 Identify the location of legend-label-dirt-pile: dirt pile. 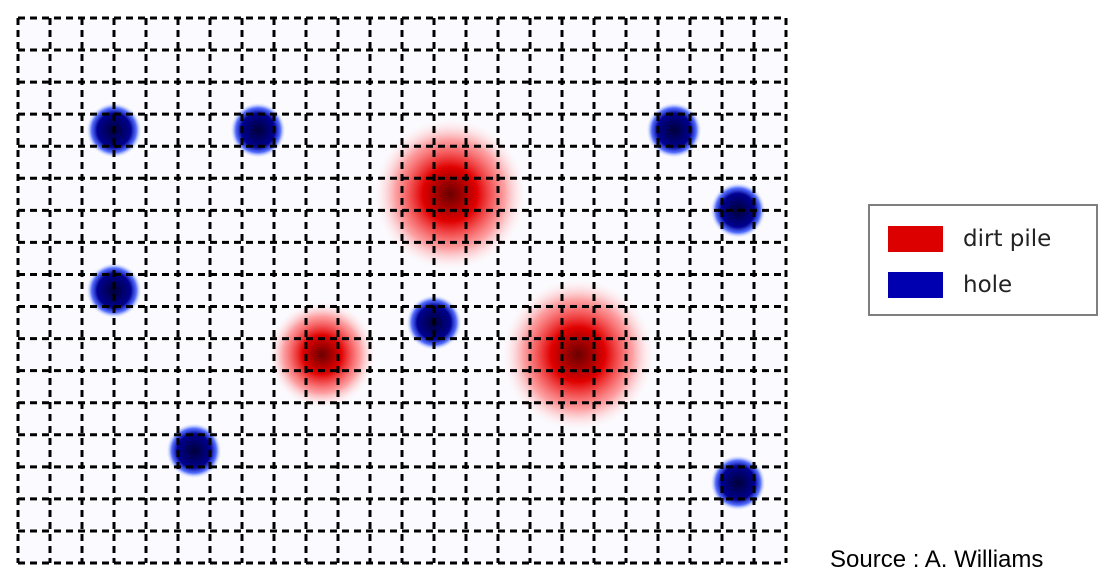
(1007, 239).